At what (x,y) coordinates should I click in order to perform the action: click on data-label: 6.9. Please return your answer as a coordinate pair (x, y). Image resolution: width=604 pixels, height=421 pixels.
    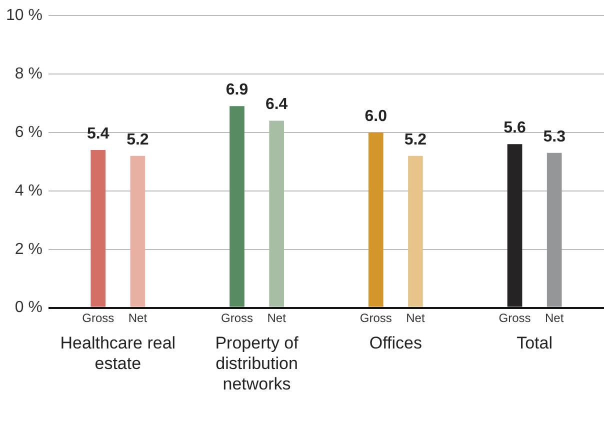
    Looking at the image, I should click on (237, 90).